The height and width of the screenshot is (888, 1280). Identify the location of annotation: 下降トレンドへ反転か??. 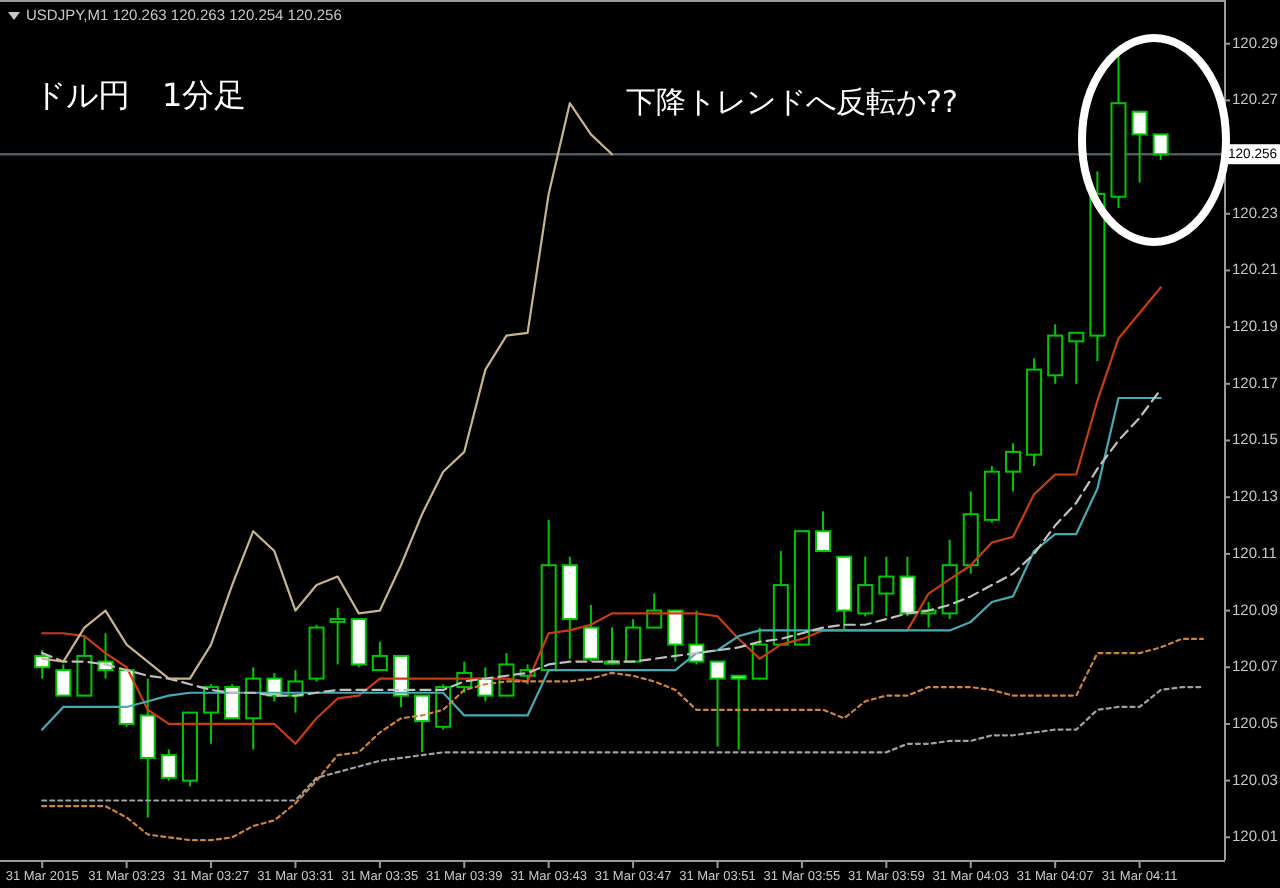
(792, 102).